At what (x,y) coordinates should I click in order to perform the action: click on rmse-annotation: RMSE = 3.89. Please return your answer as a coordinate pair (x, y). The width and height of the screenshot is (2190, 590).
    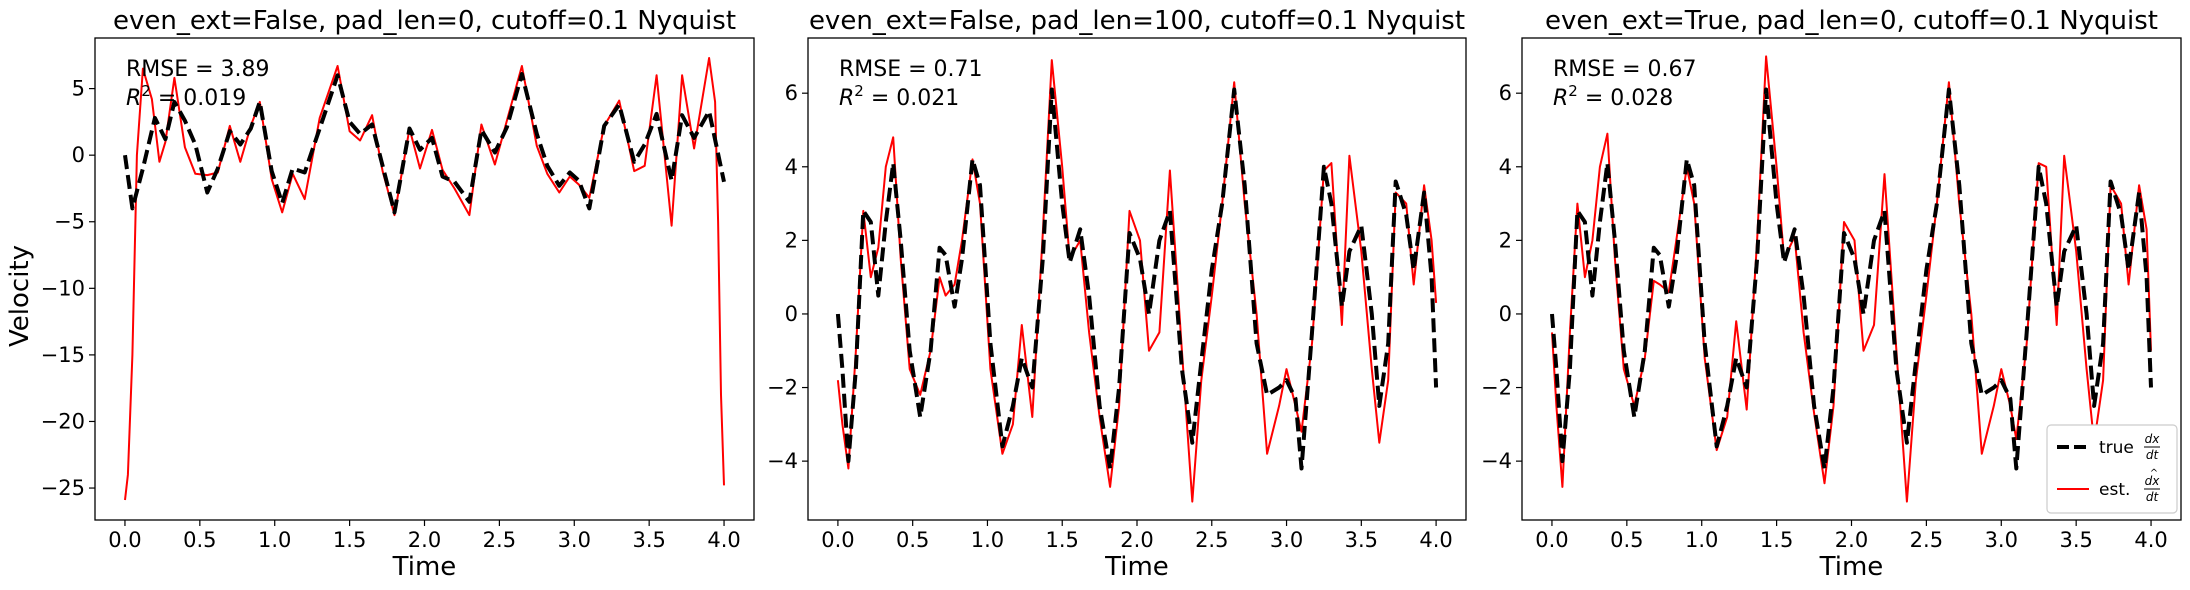
    Looking at the image, I should click on (198, 69).